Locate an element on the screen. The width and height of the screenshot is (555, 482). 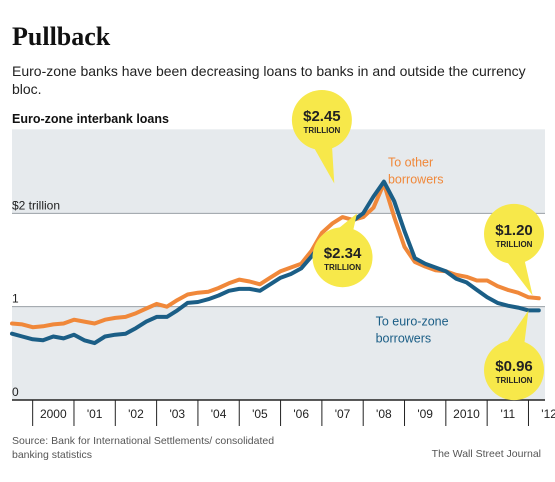
callout-value-3: $0.96 is located at coordinates (514, 366).